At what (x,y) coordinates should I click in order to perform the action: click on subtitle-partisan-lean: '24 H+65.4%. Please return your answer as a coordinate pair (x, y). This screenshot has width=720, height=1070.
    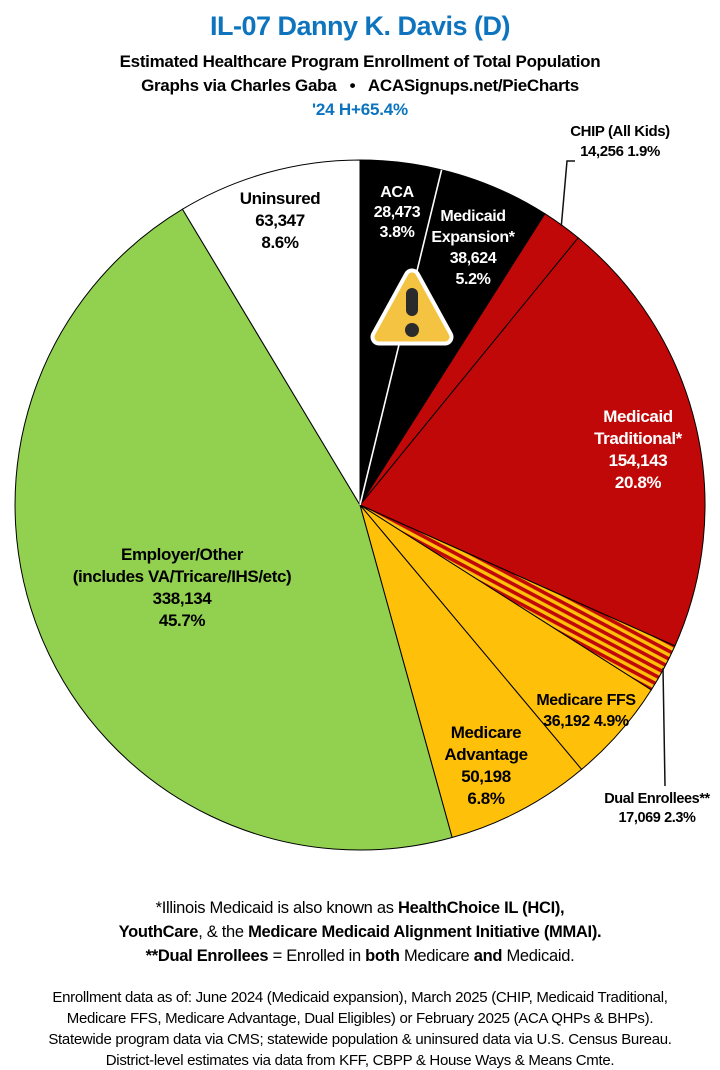
    Looking at the image, I should click on (360, 109).